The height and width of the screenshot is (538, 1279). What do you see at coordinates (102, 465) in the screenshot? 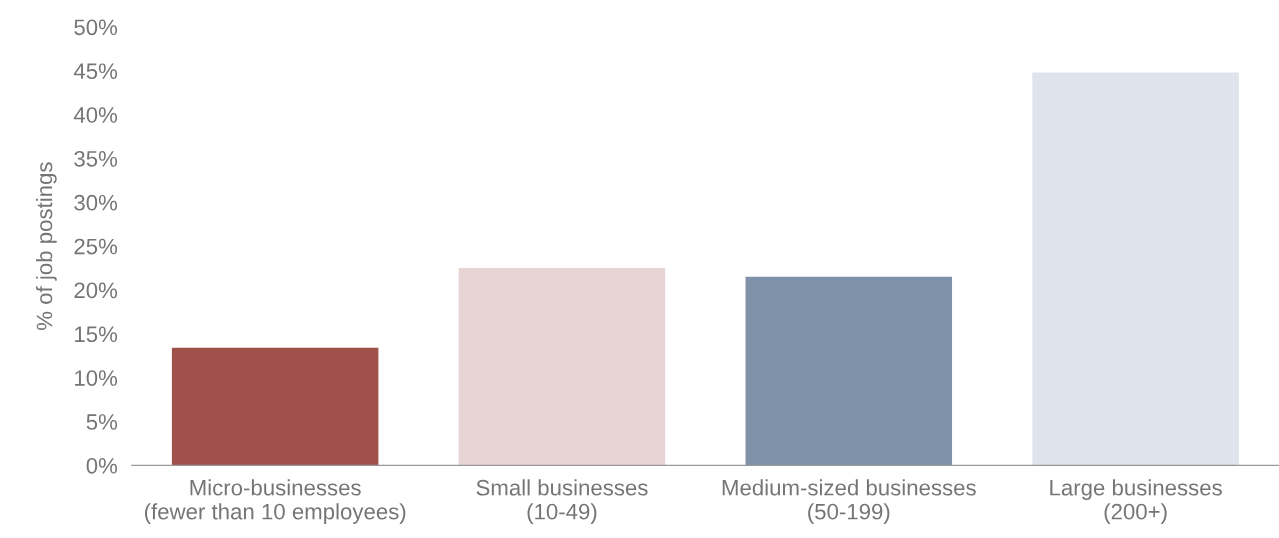
I see `y-tick-label: 0%` at bounding box center [102, 465].